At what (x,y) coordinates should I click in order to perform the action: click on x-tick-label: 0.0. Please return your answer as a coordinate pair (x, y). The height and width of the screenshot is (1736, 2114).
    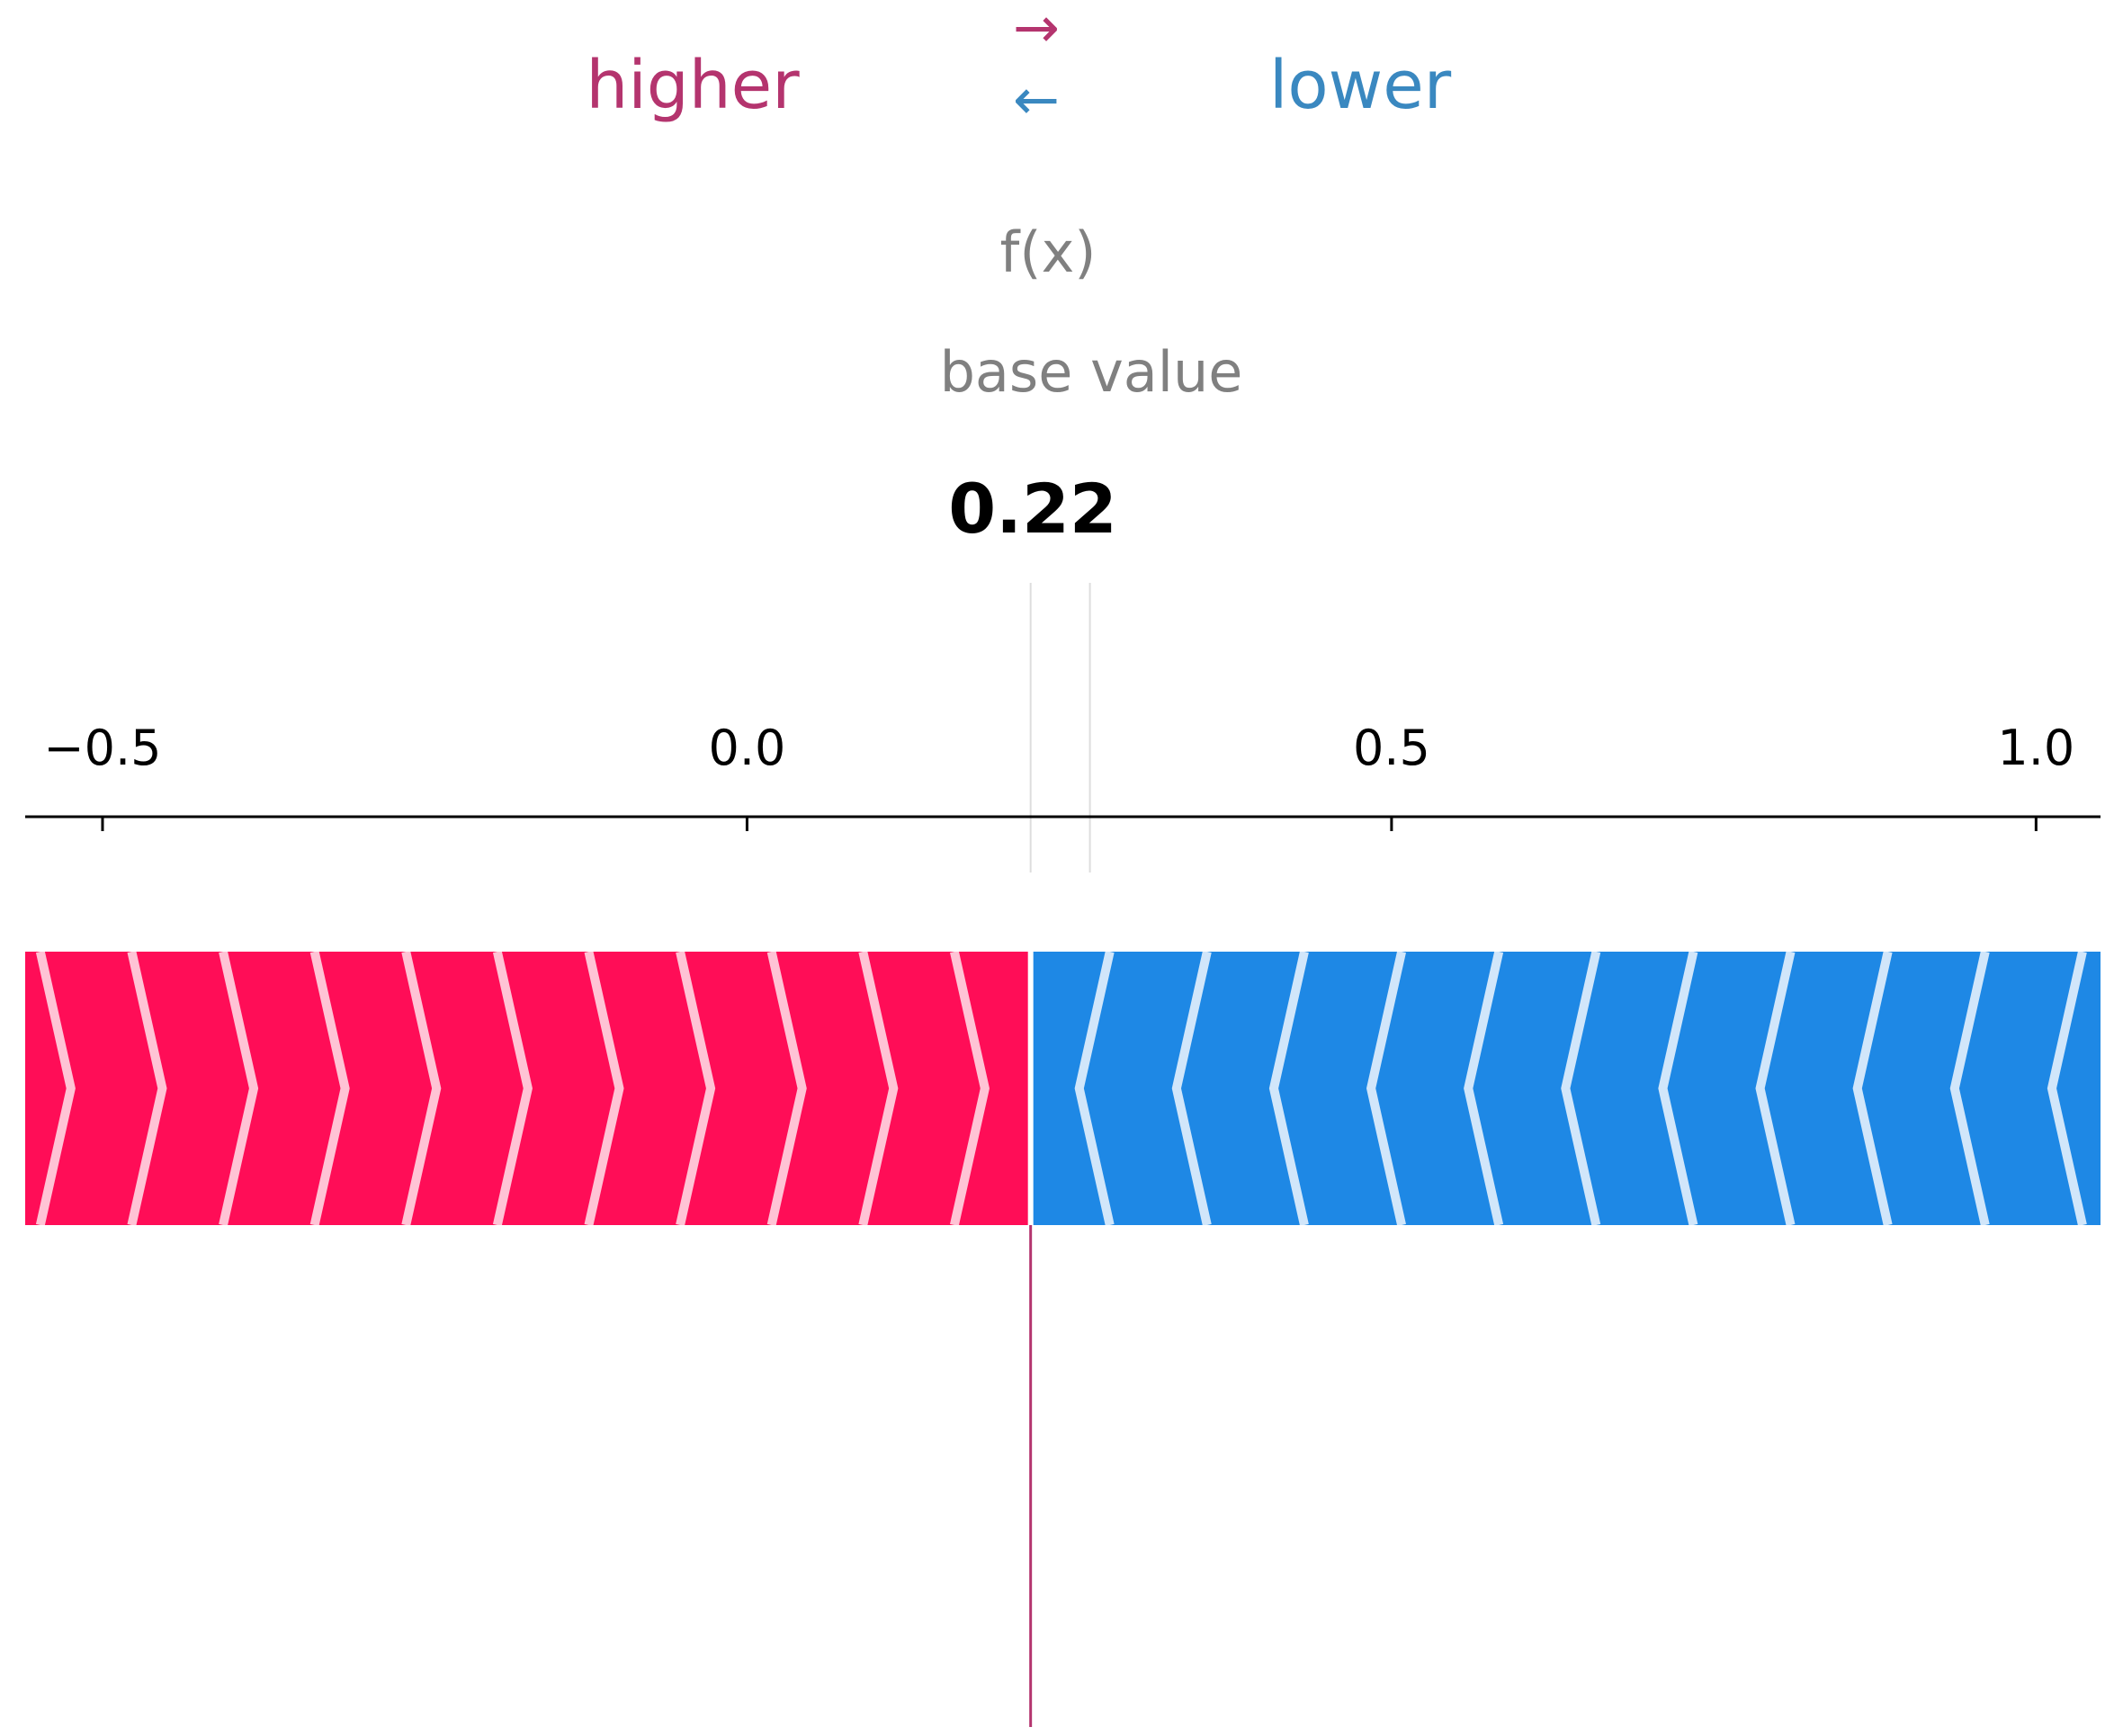
    Looking at the image, I should click on (746, 748).